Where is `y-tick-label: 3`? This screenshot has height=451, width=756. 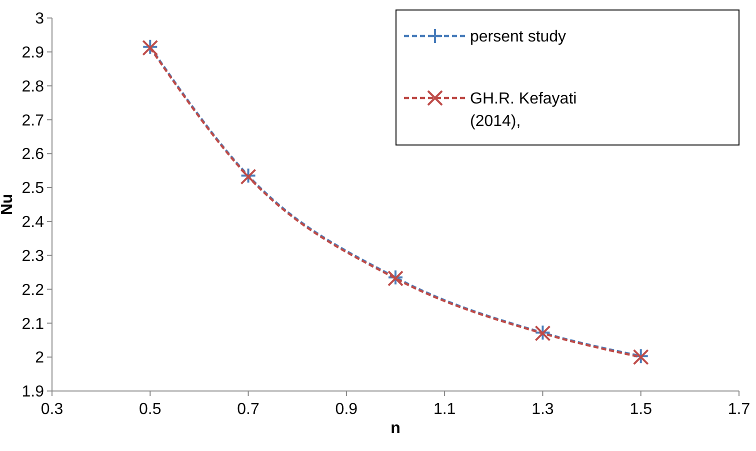 y-tick-label: 3 is located at coordinates (39, 19).